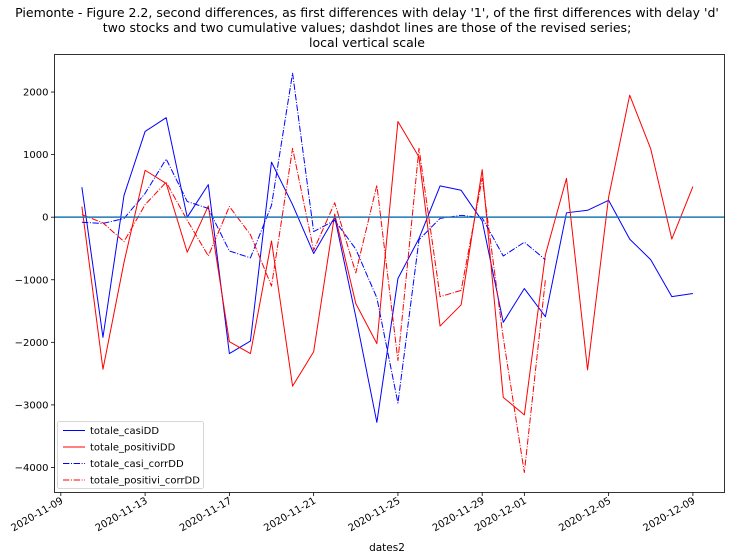  What do you see at coordinates (37, 515) in the screenshot?
I see `x-tick-label: 2020-11-09` at bounding box center [37, 515].